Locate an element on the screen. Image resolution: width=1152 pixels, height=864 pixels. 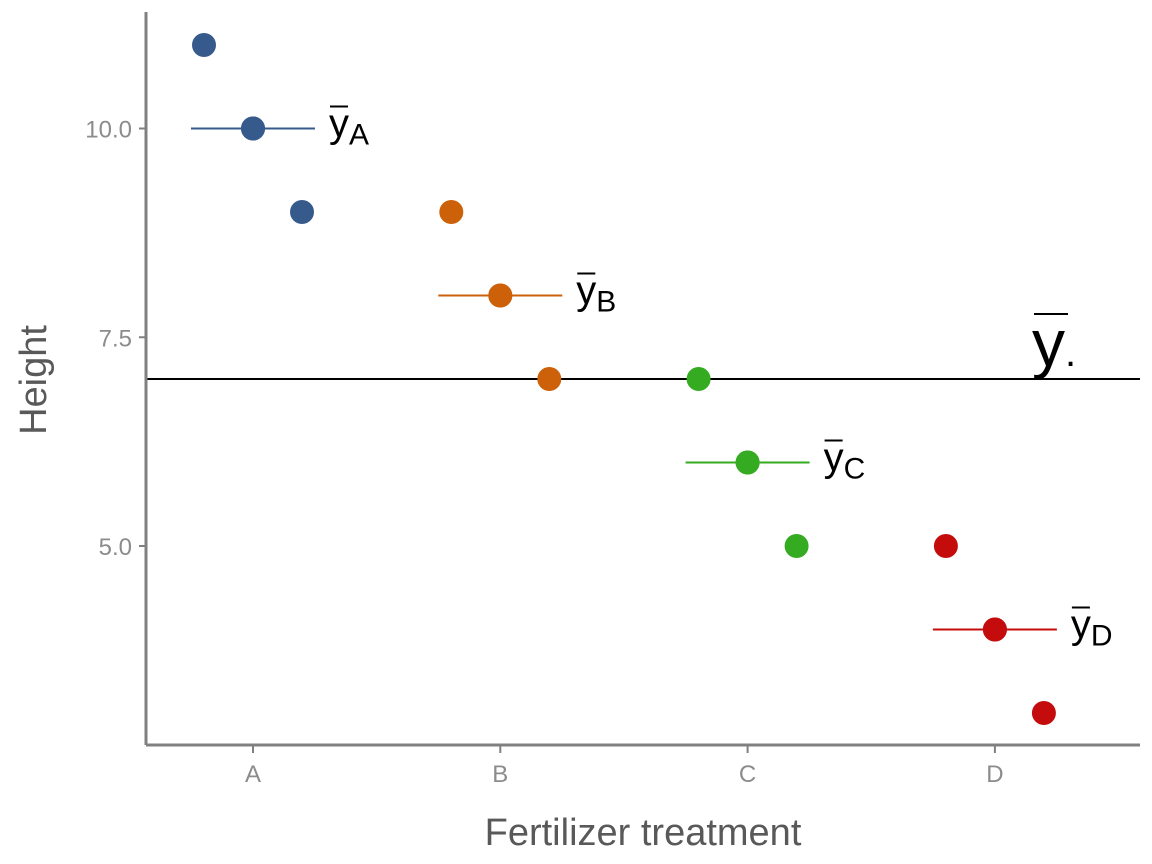
group-mean-label: yA is located at coordinates (349, 127).